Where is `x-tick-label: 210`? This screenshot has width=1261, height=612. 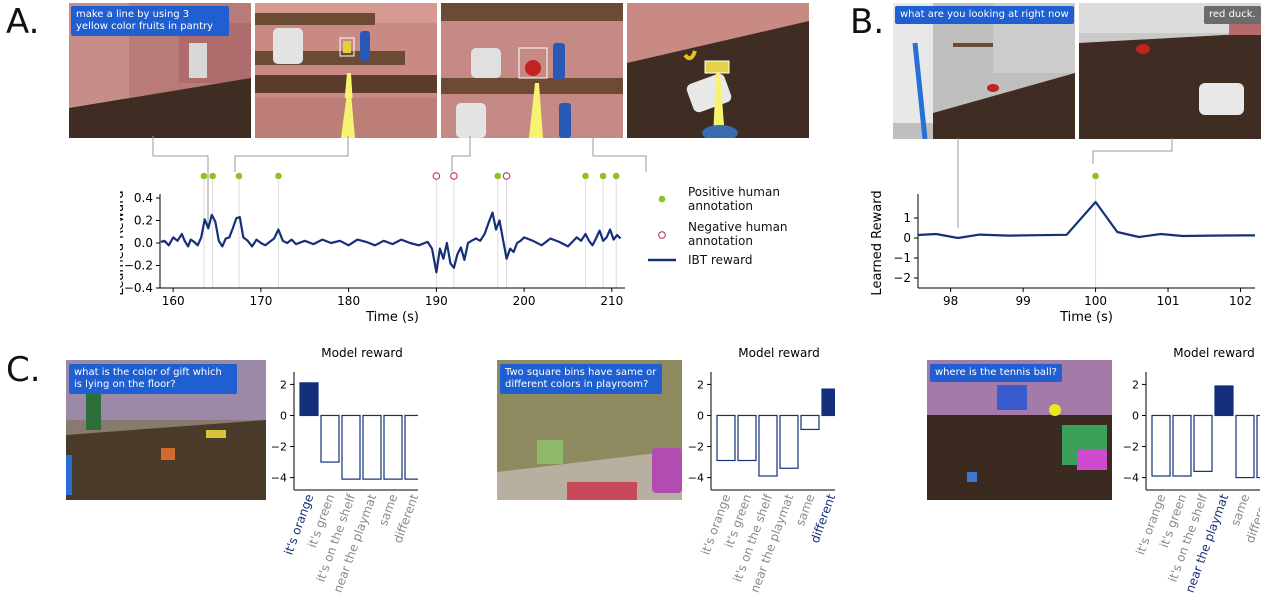 x-tick-label: 210 is located at coordinates (611, 301).